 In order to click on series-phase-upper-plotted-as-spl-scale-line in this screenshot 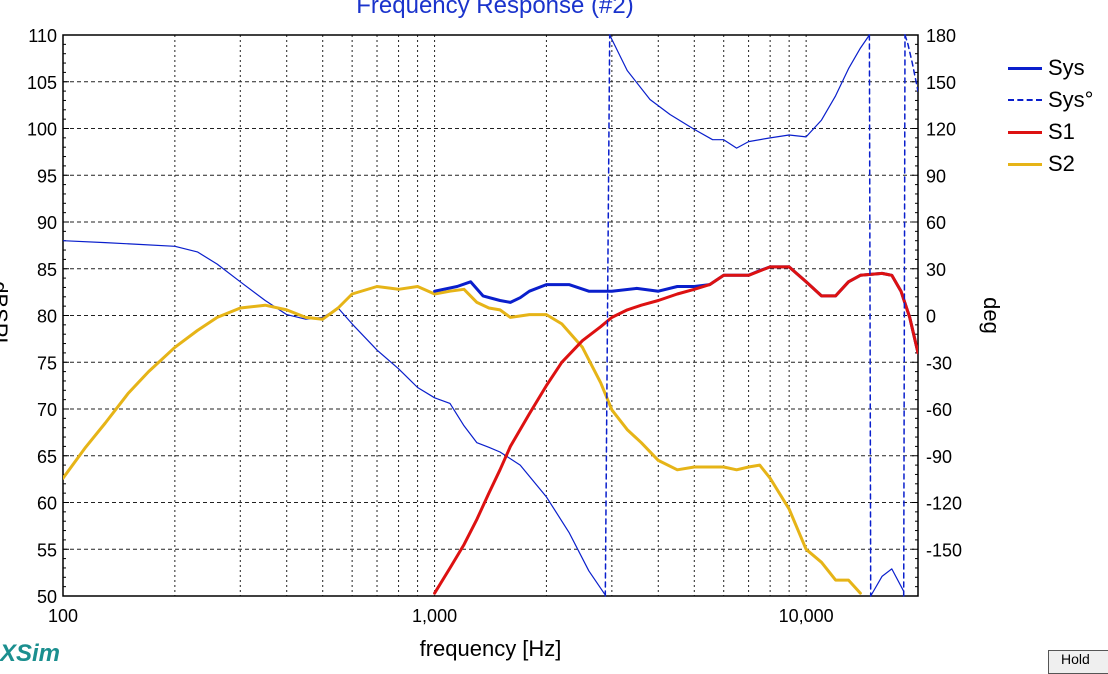, I will do `click(739, 91)`.